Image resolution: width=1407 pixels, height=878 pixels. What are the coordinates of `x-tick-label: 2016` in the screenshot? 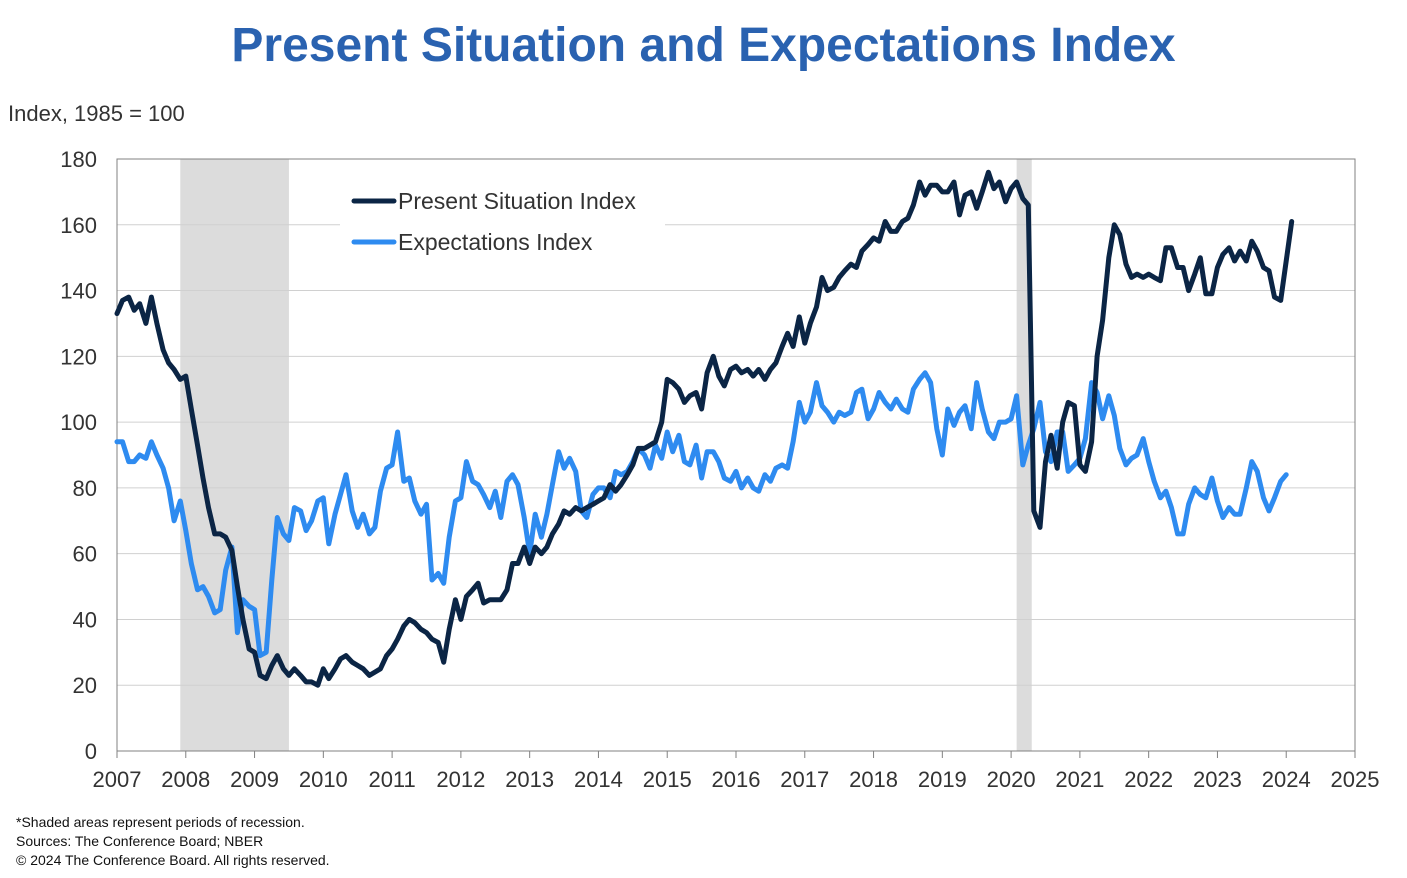 It's located at (736, 779).